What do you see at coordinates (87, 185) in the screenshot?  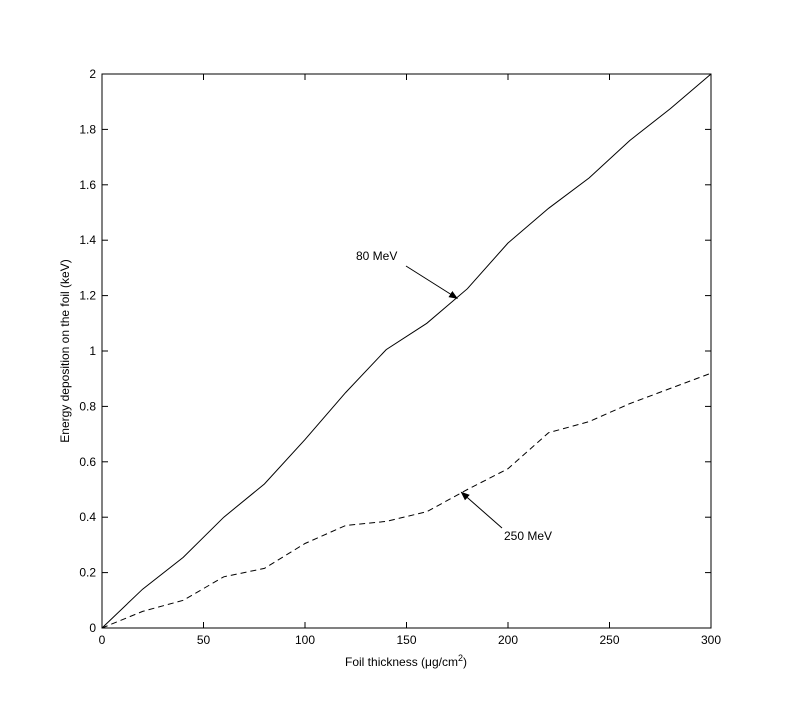 I see `y-tick-label: 1.6` at bounding box center [87, 185].